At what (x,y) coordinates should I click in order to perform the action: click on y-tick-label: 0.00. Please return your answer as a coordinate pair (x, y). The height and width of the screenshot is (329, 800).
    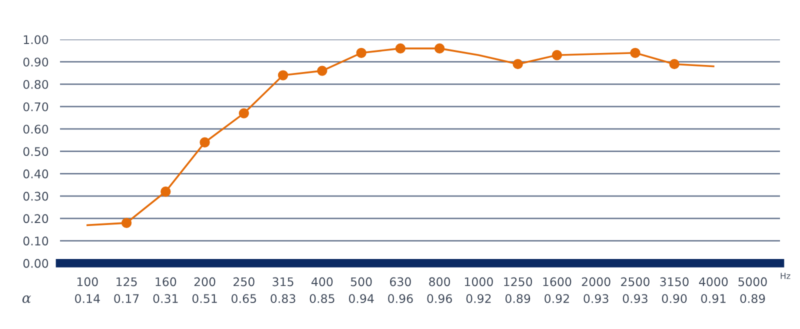
    Looking at the image, I should click on (35, 263).